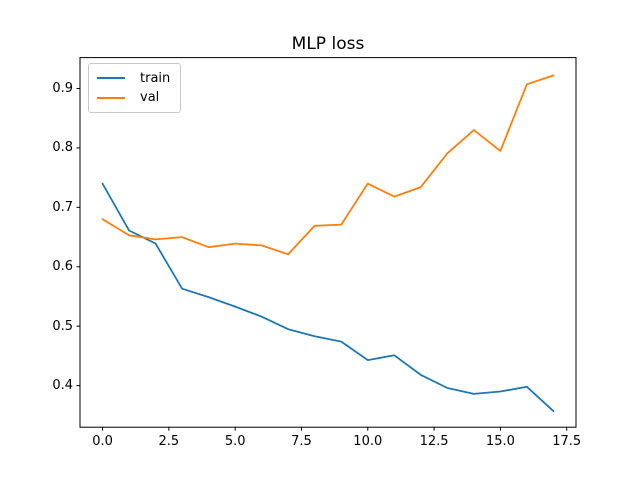 This screenshot has width=640, height=480. I want to click on x-tick-label: 15.0, so click(500, 441).